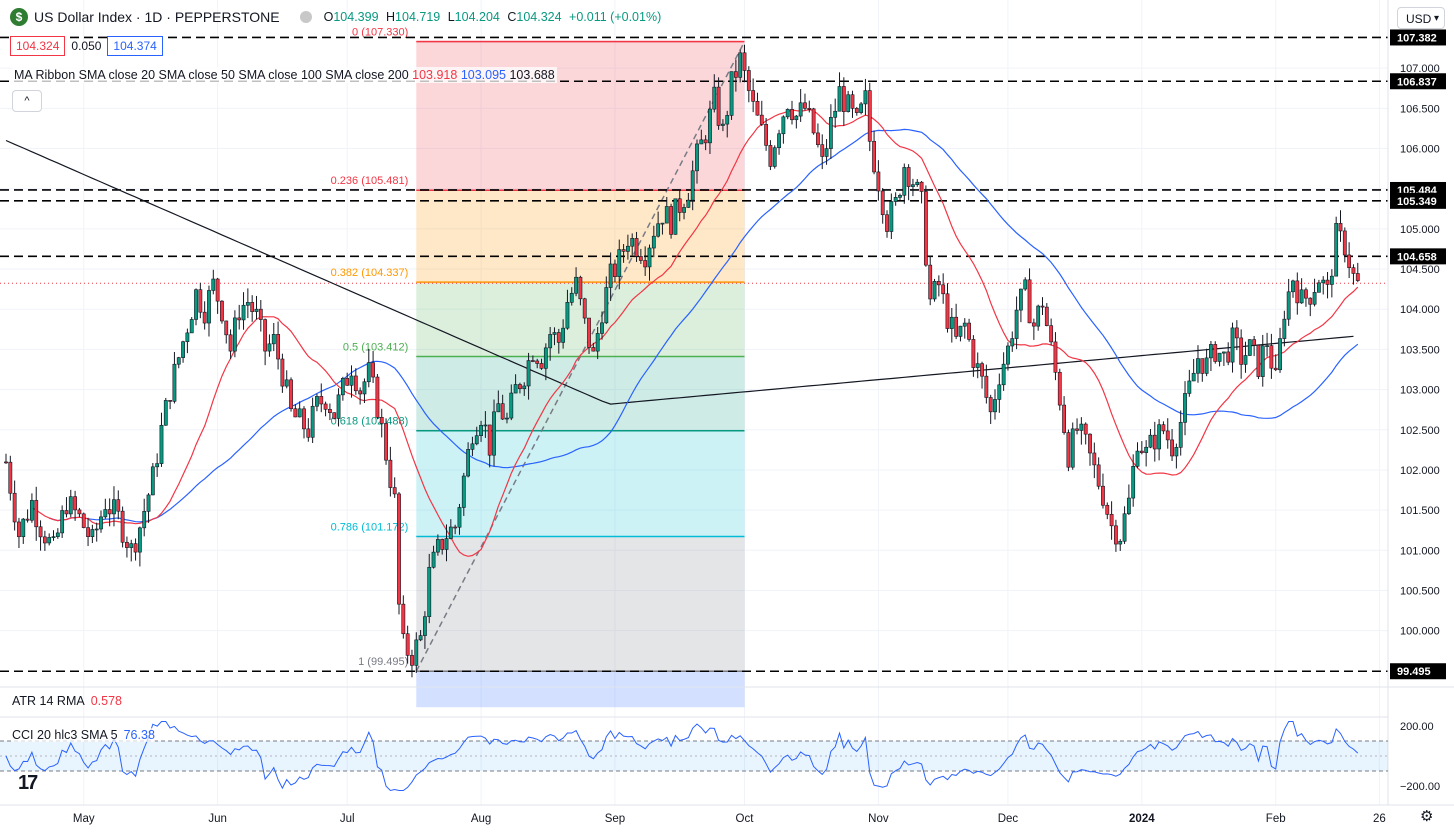 This screenshot has height=835, width=1454. Describe the element at coordinates (1420, 109) in the screenshot. I see `price-tick-label: 106.500` at that location.